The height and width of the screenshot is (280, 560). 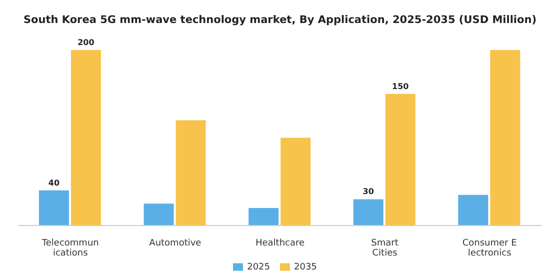 I want to click on data-label: 150, so click(x=401, y=86).